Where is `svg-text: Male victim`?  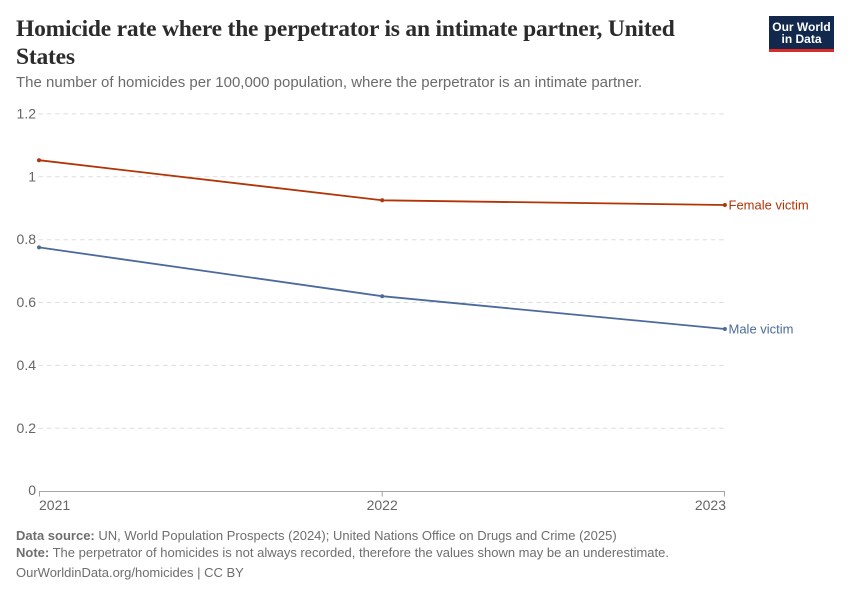
svg-text: Male victim is located at coordinates (761, 329).